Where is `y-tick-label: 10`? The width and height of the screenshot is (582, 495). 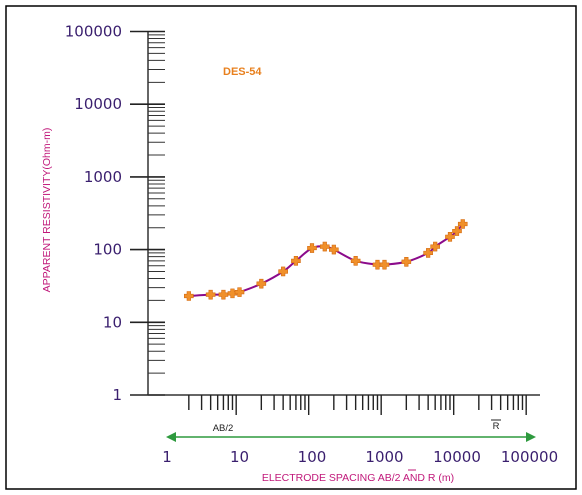 y-tick-label: 10 is located at coordinates (112, 322).